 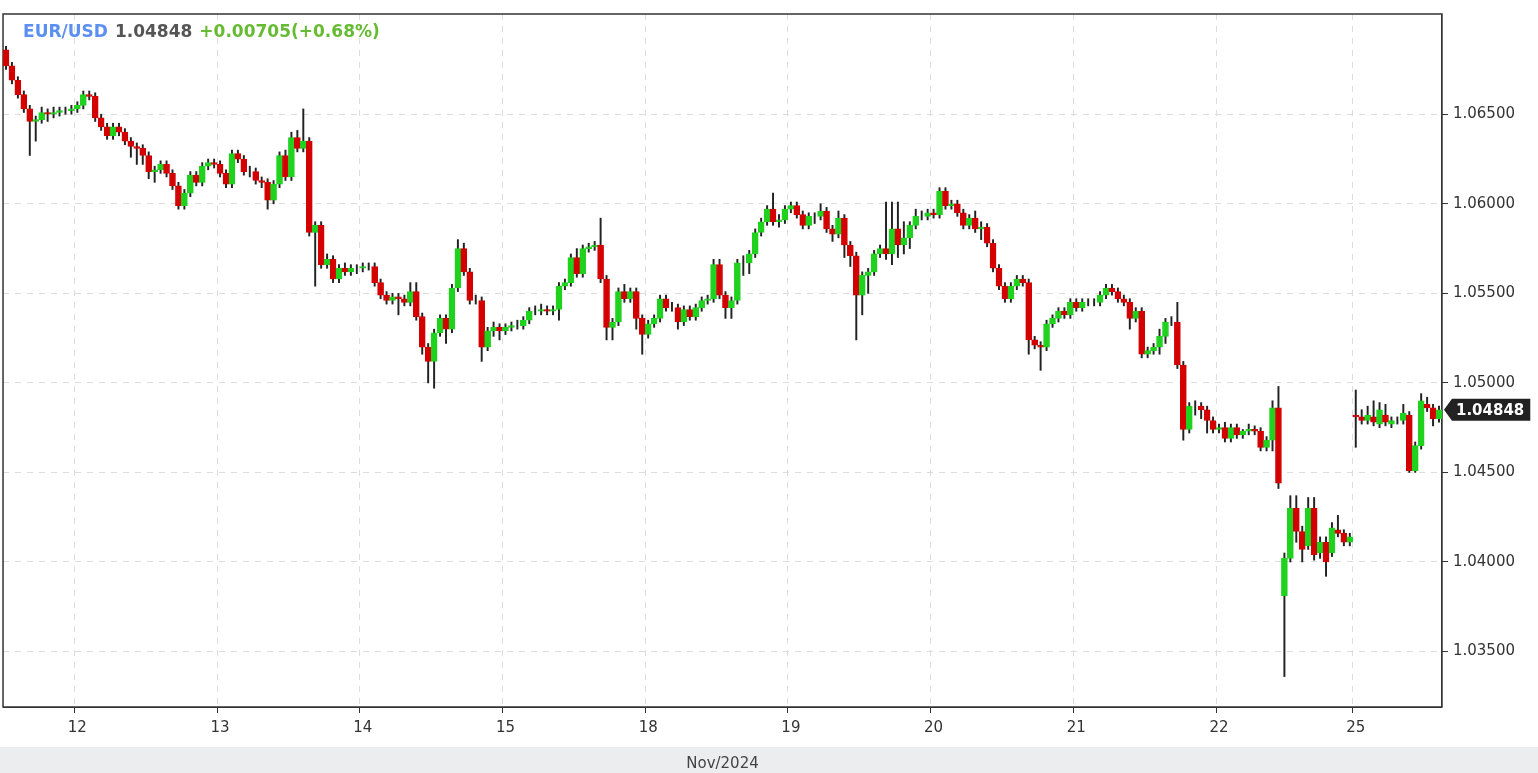 I want to click on x-tick-label: 19, so click(x=791, y=726).